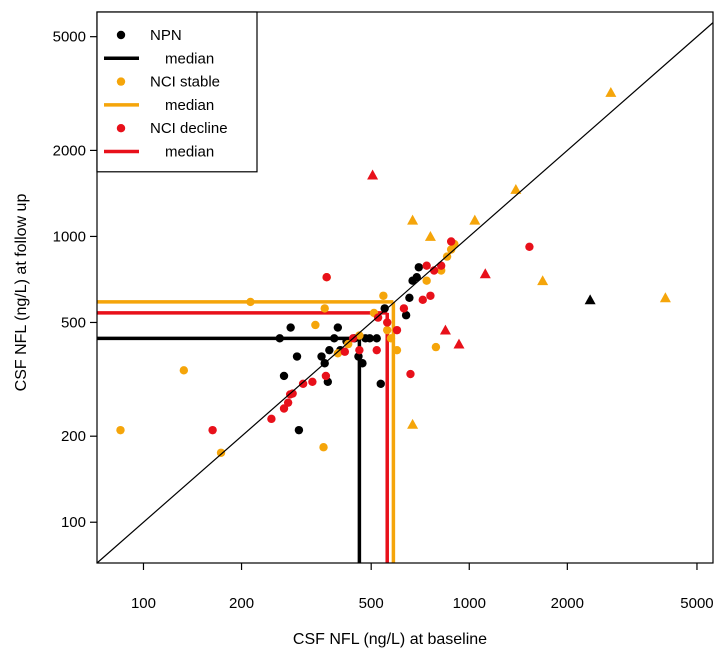 The height and width of the screenshot is (658, 715). I want to click on y-tick-label: 5000, so click(69, 37).